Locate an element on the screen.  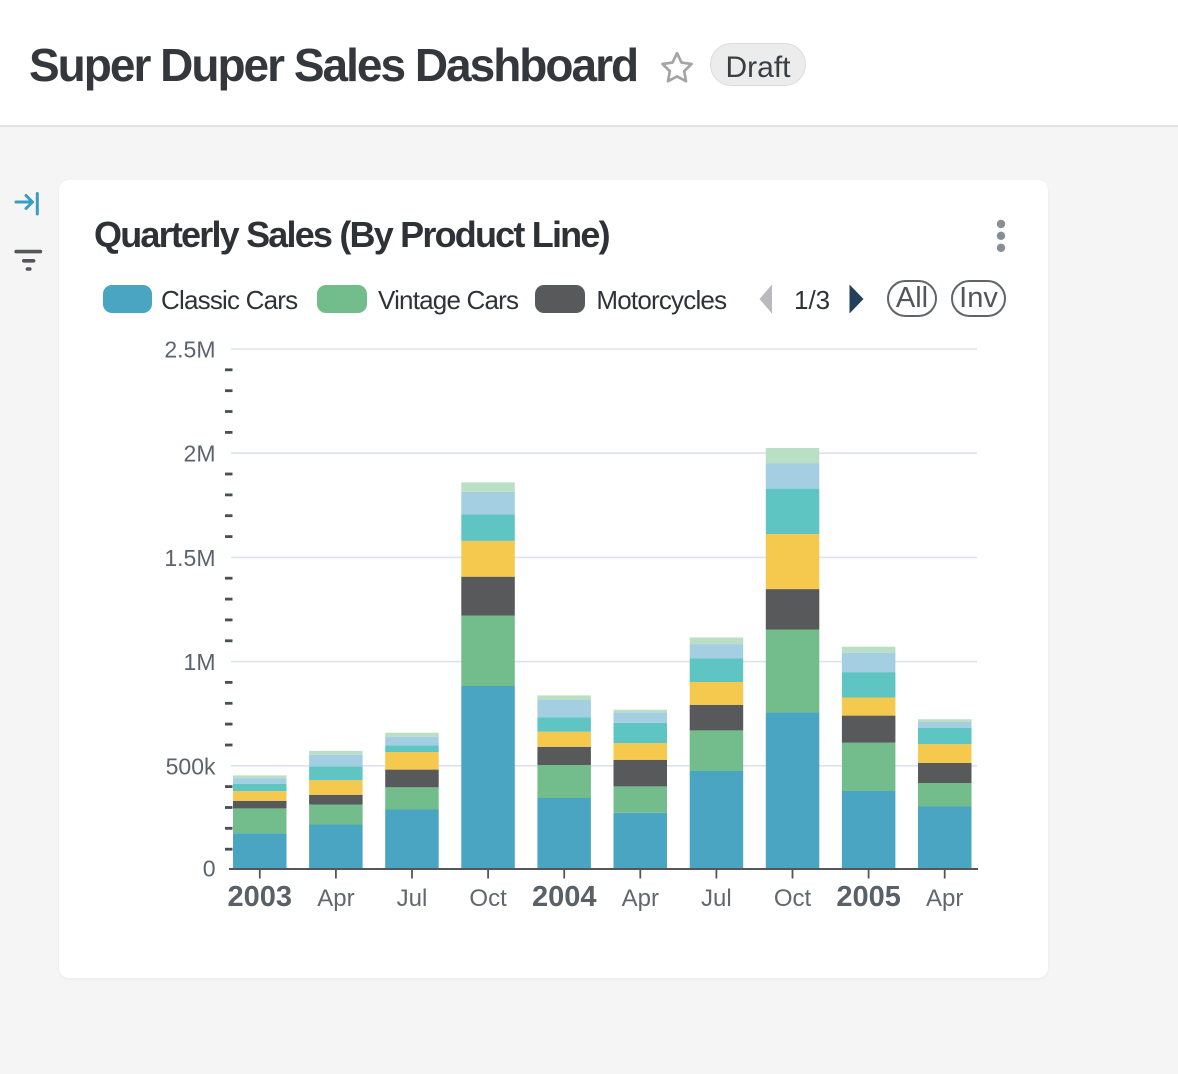
svg-text: 500k is located at coordinates (191, 766).